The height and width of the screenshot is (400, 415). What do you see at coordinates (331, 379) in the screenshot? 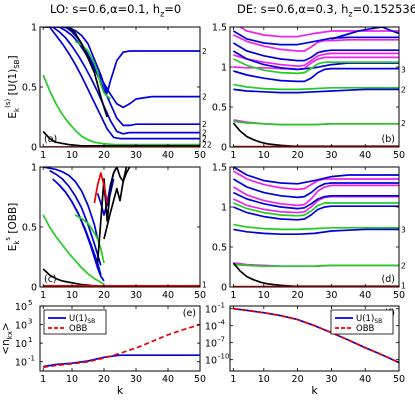
I see `panel-f-xtick-label: 30` at bounding box center [331, 379].